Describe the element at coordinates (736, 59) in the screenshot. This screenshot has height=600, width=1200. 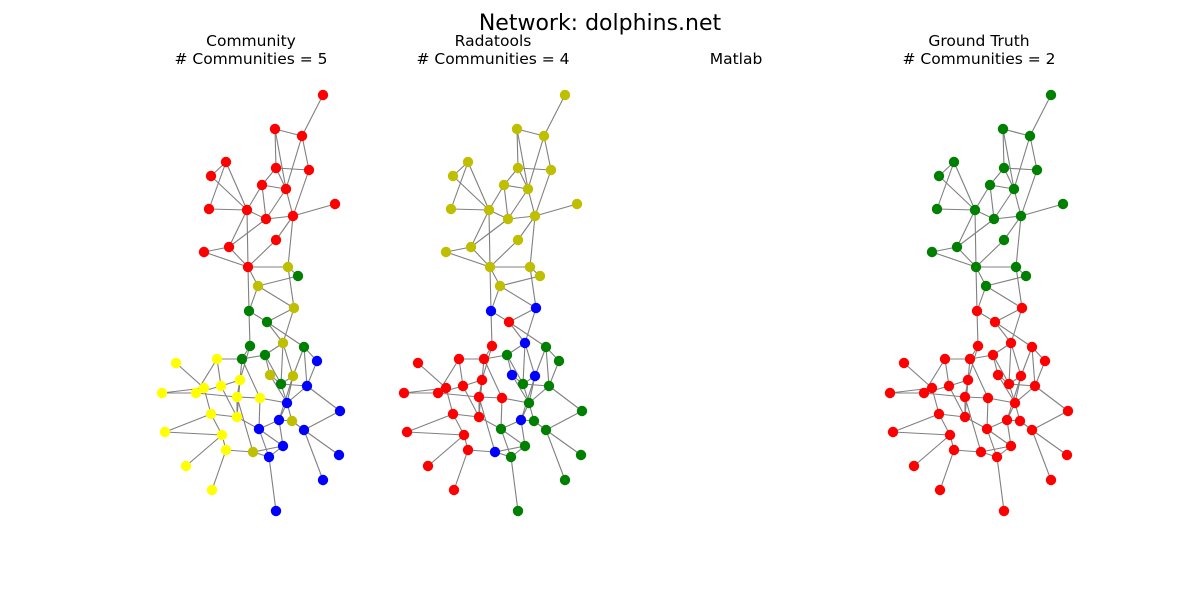
I see `panel-matlab-title: Matlab` at that location.